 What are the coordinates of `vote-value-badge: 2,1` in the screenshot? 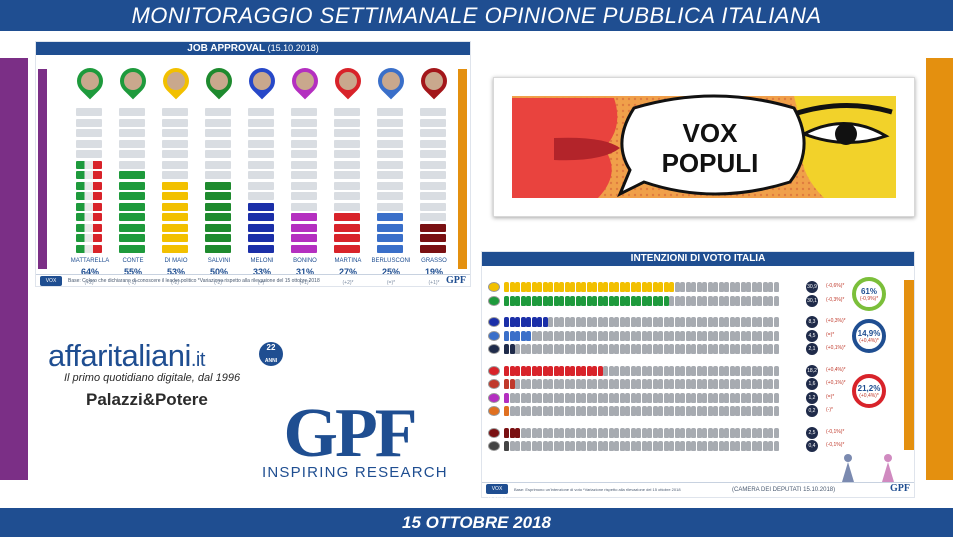 It's located at (812, 349).